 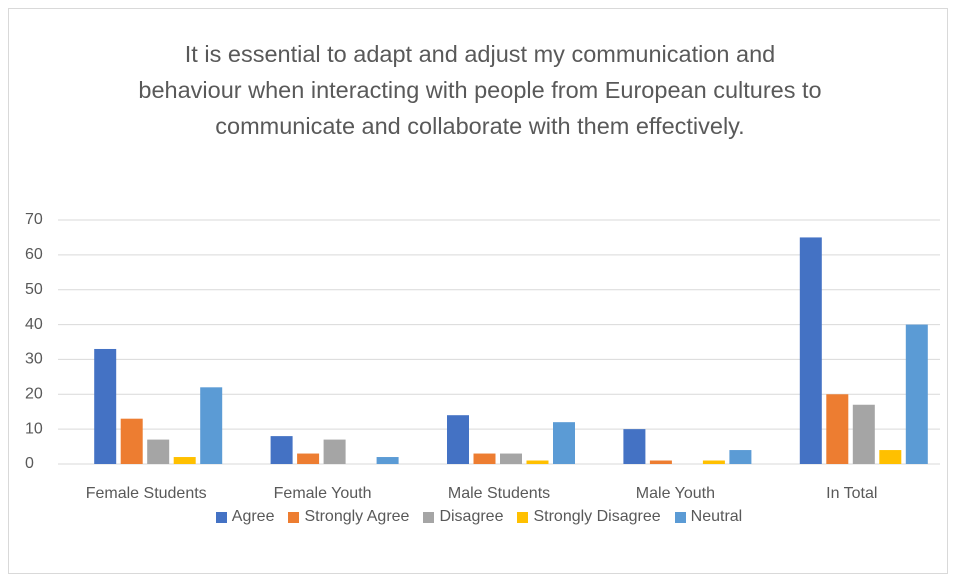 What do you see at coordinates (597, 516) in the screenshot?
I see `legend-label: Strongly Disagree` at bounding box center [597, 516].